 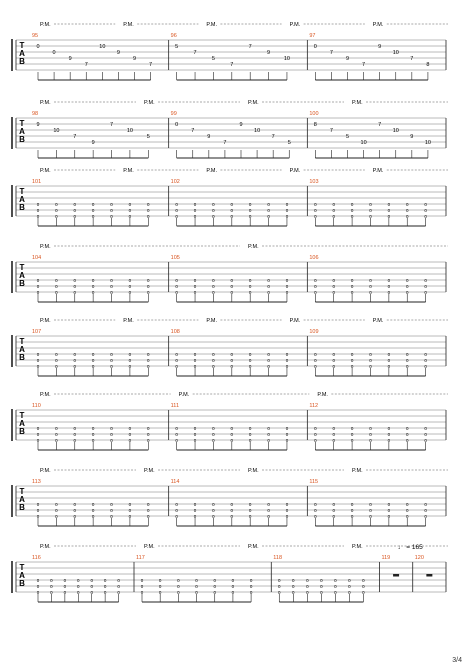 What do you see at coordinates (396, 575) in the screenshot?
I see `whole-rest` at bounding box center [396, 575].